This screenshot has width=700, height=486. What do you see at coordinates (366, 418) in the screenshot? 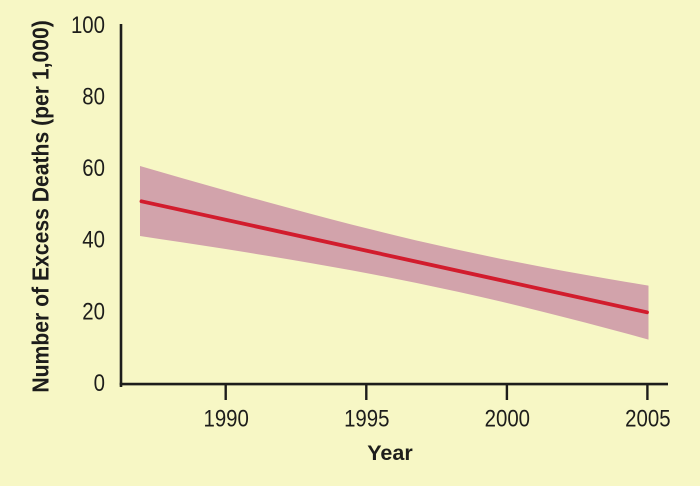
I see `svg-text: 1995` at bounding box center [366, 418].